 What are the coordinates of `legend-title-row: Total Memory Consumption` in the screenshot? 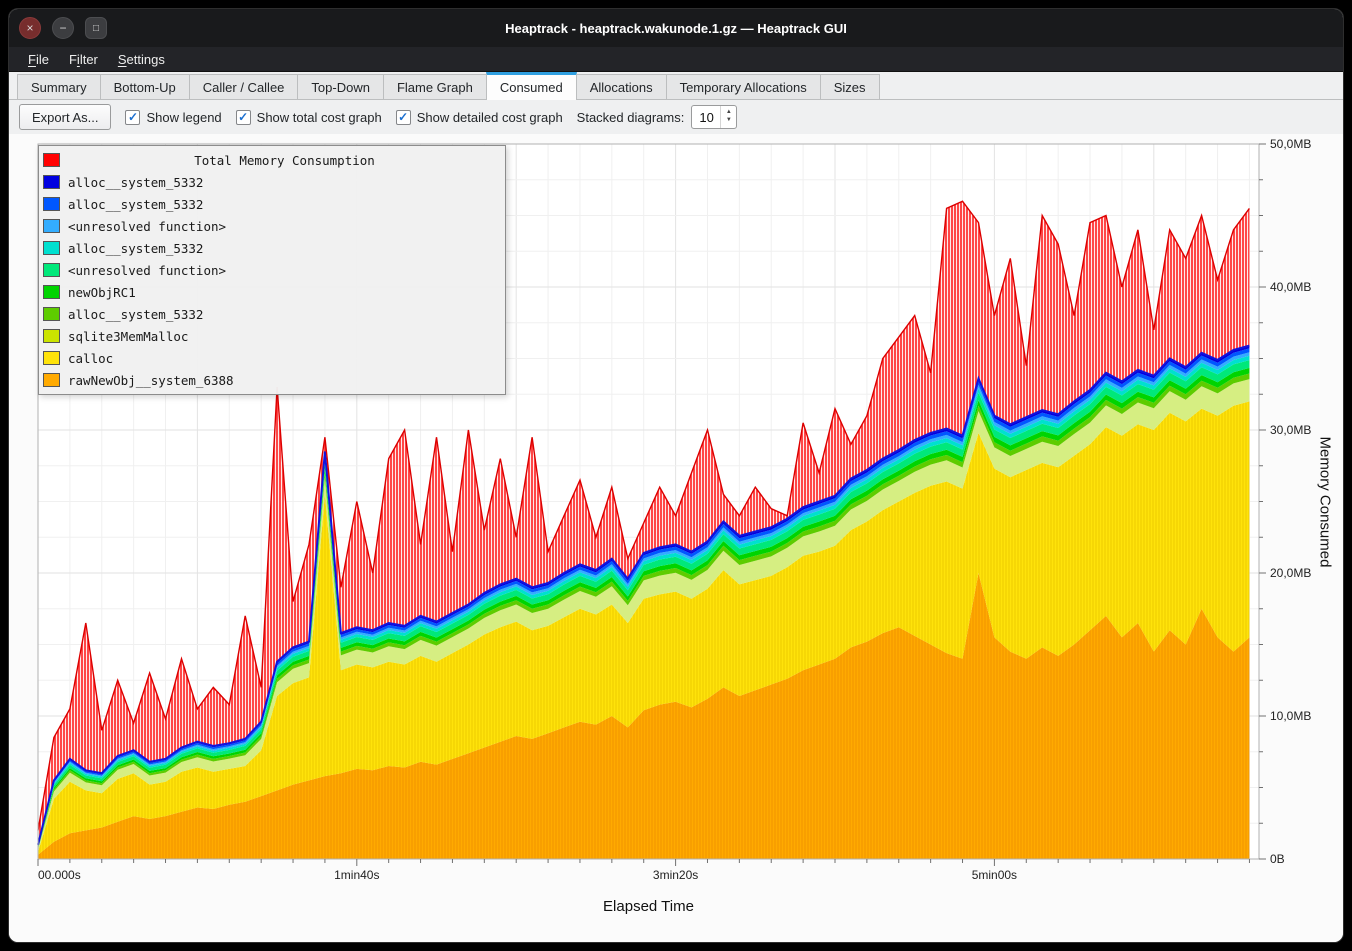 It's located at (272, 160).